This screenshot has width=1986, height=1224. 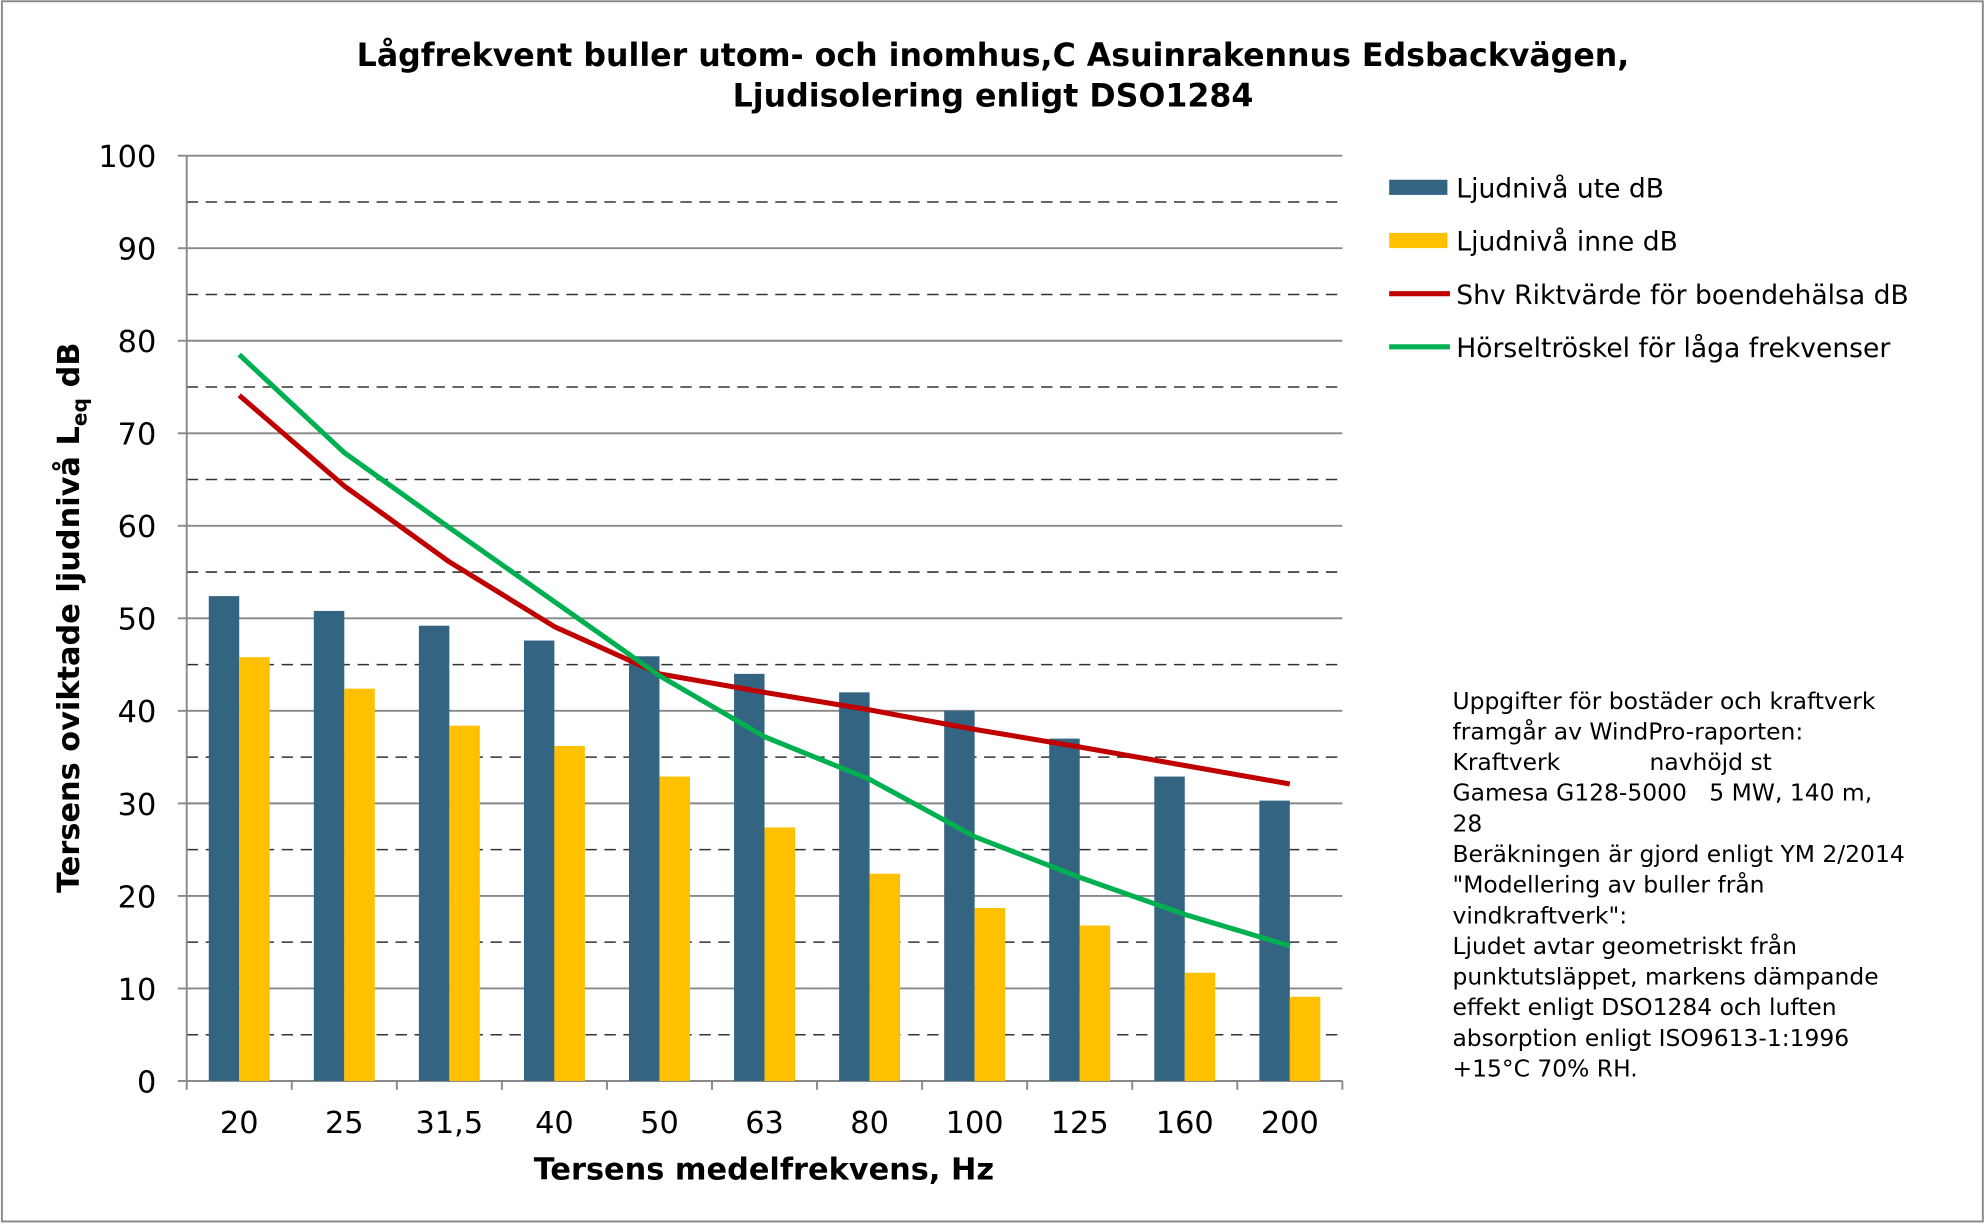 What do you see at coordinates (344, 1123) in the screenshot?
I see `x-tick-label: 25` at bounding box center [344, 1123].